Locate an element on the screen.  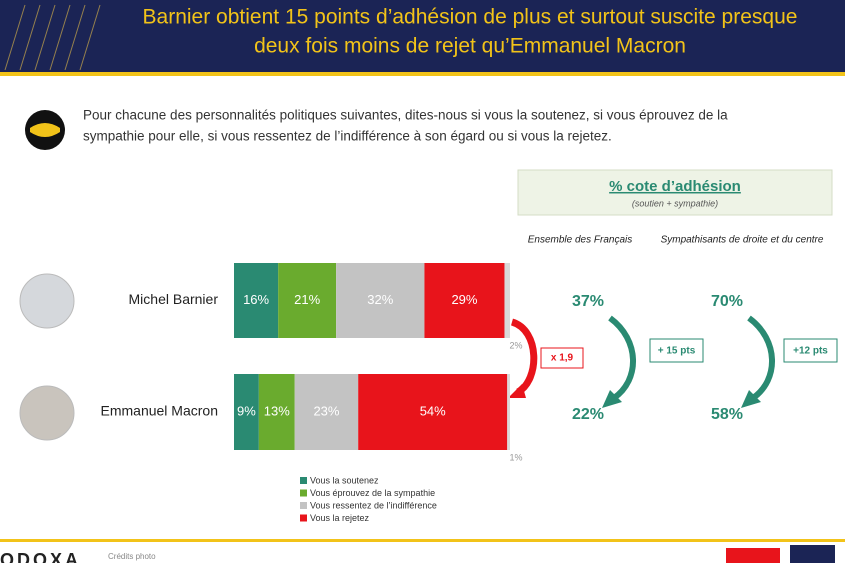
diff-label: + 15 pts is located at coordinates (677, 351).